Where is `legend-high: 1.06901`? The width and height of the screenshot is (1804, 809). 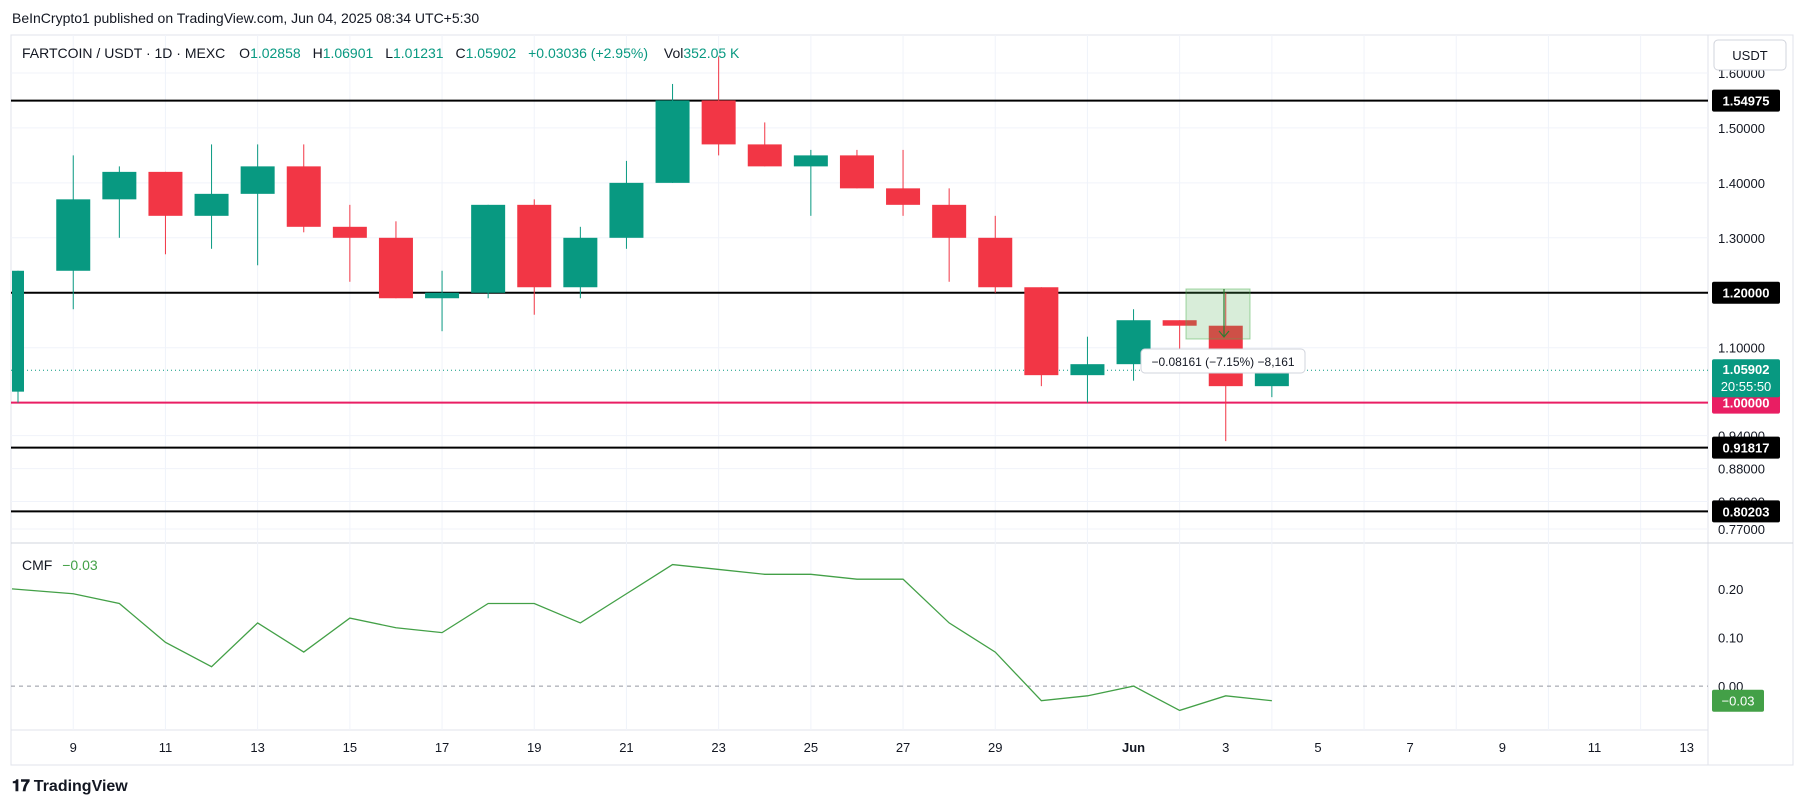 legend-high: 1.06901 is located at coordinates (348, 53).